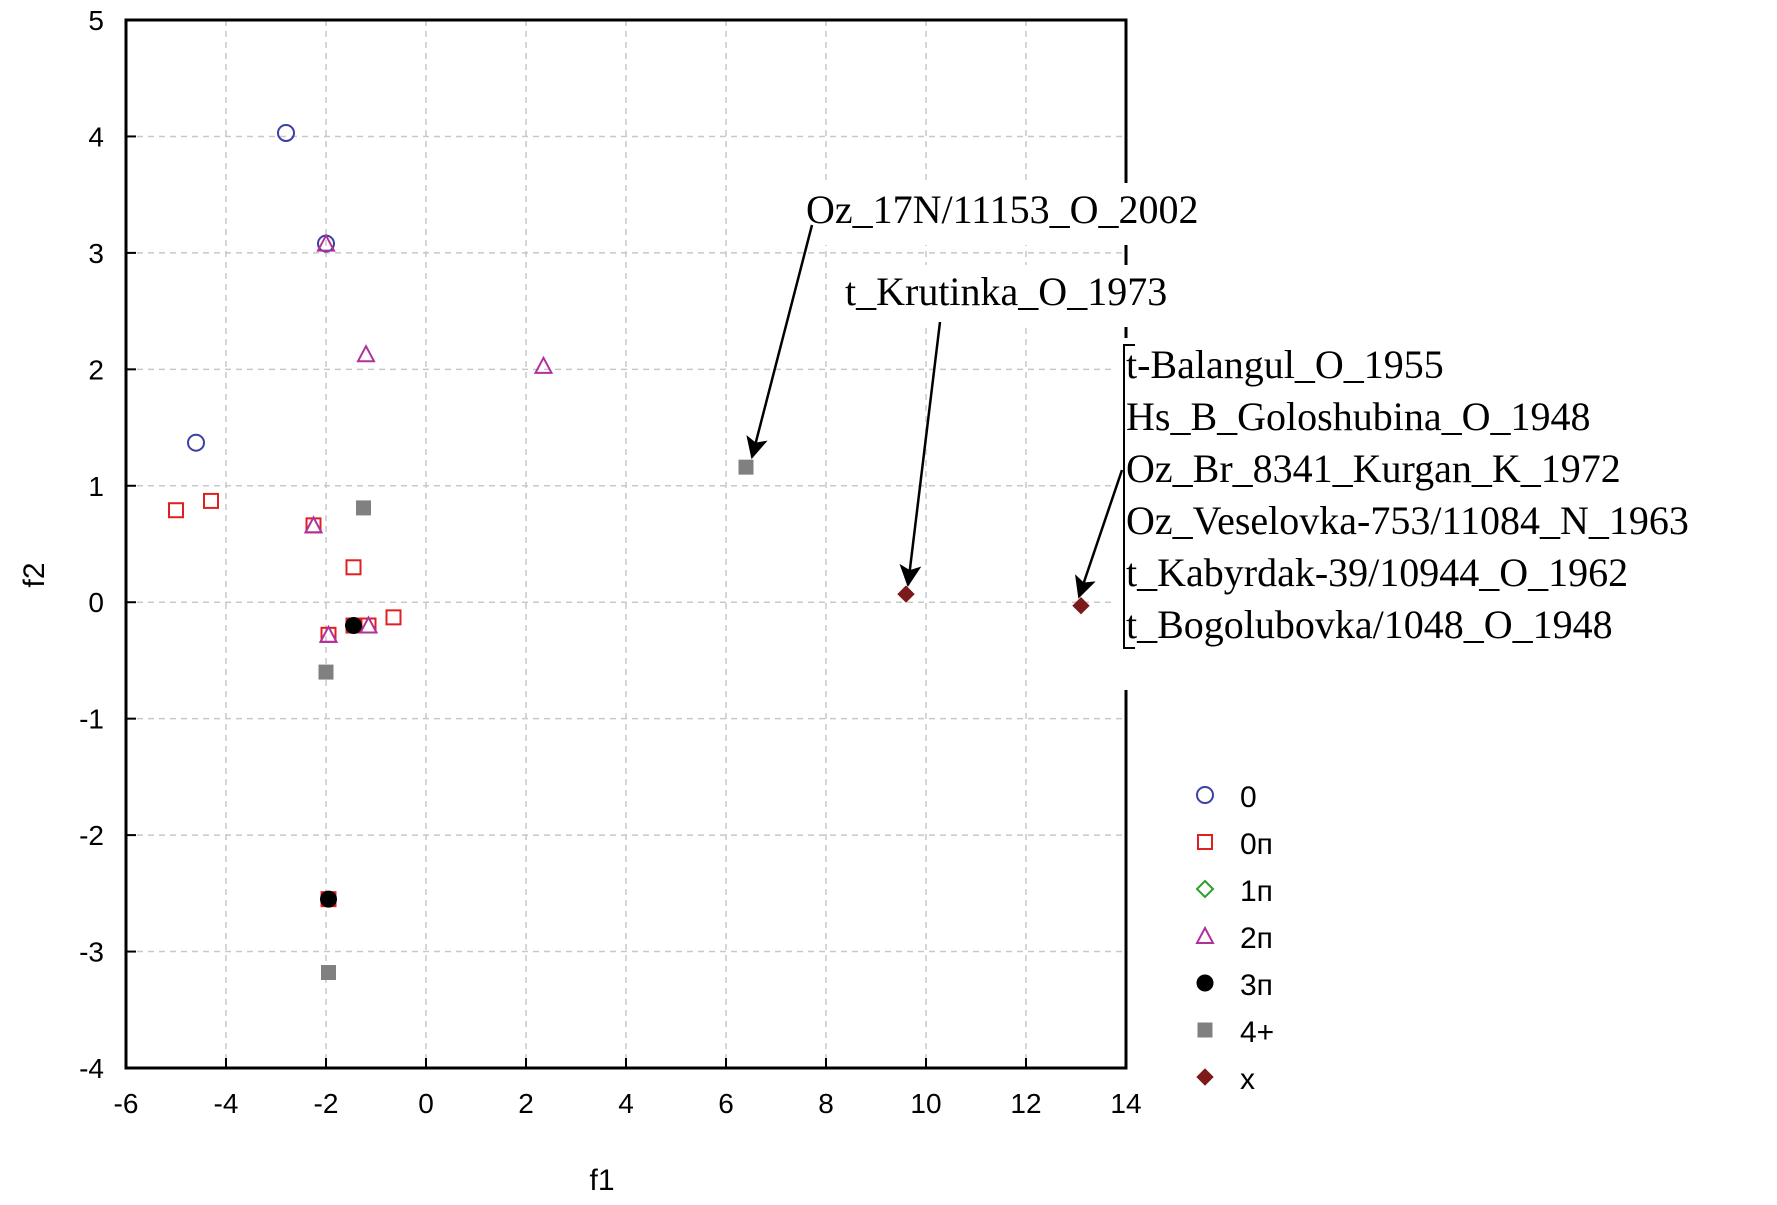 The width and height of the screenshot is (1777, 1205). Describe the element at coordinates (780, 342) in the screenshot. I see `annotation-1-arrow` at that location.